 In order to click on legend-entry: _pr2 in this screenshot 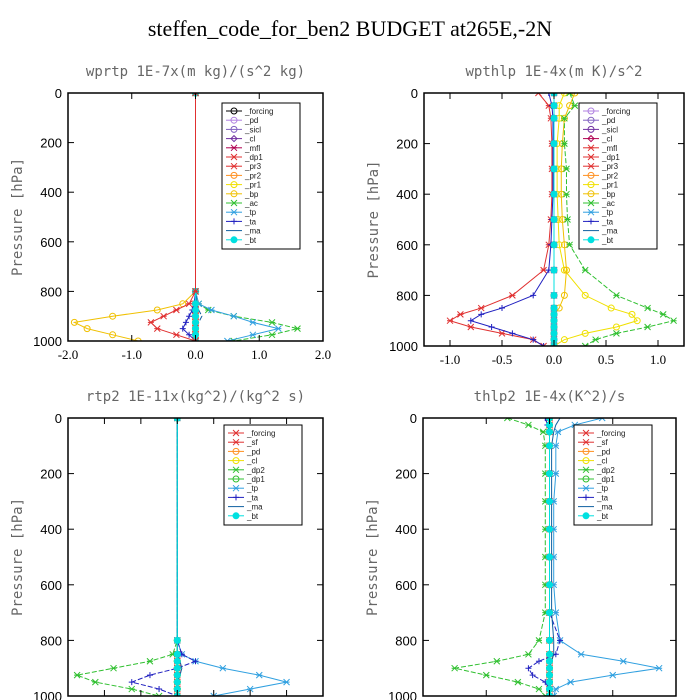, I will do `click(253, 175)`.